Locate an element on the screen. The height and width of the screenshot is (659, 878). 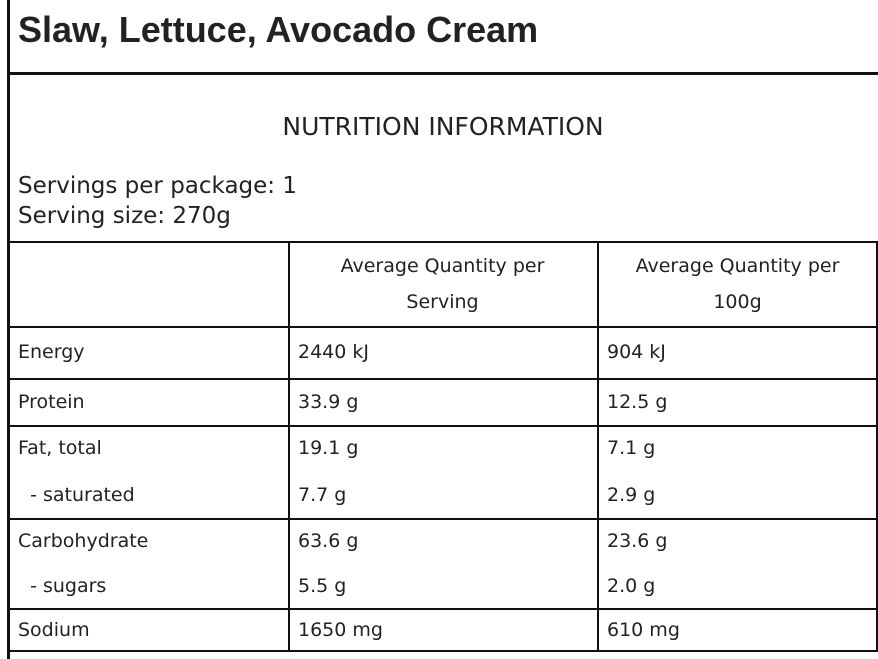
table-cell: 1650 mg is located at coordinates (340, 630).